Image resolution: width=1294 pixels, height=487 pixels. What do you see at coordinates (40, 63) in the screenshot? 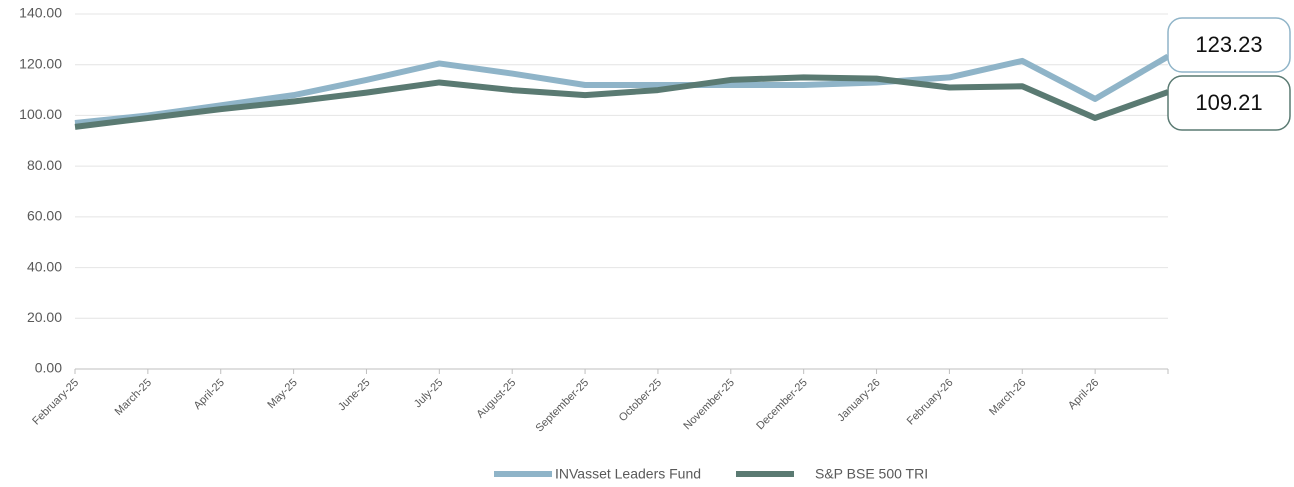
I see `y-tick-label: 120.00` at bounding box center [40, 63].